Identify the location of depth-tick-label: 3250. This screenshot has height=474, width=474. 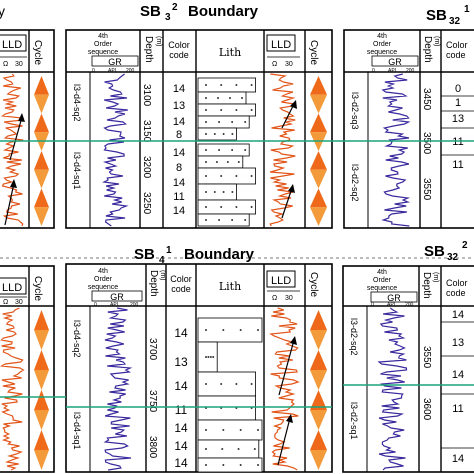
(146, 203).